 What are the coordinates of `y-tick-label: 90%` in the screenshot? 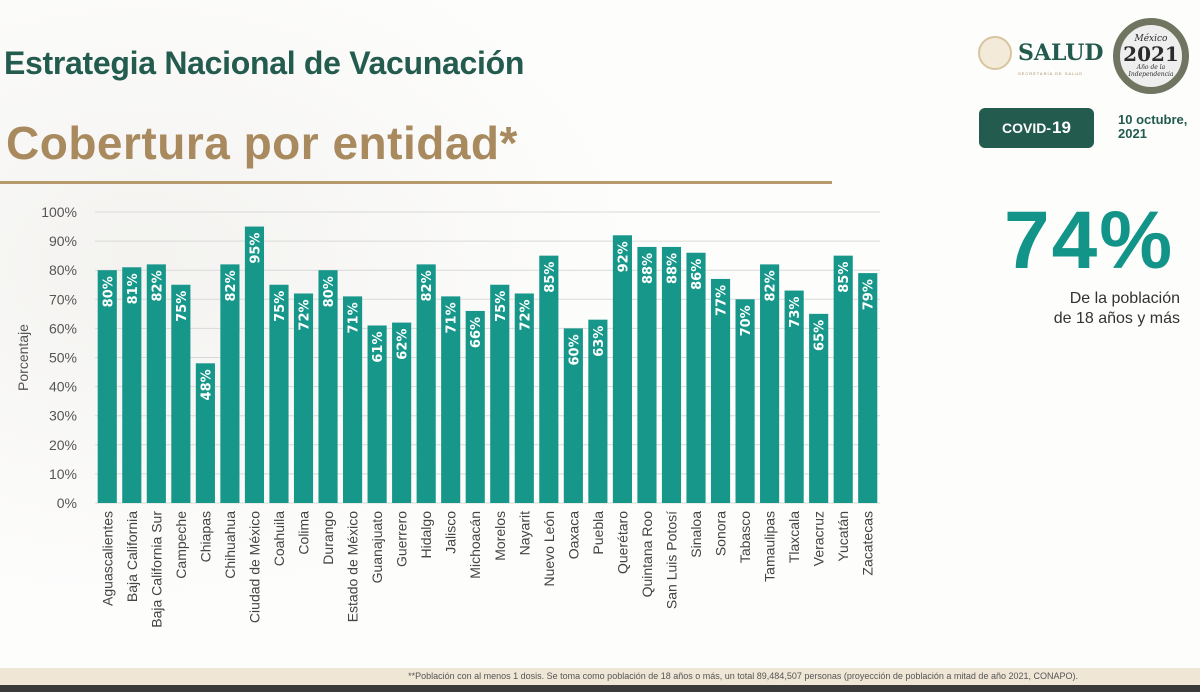 It's located at (63, 241).